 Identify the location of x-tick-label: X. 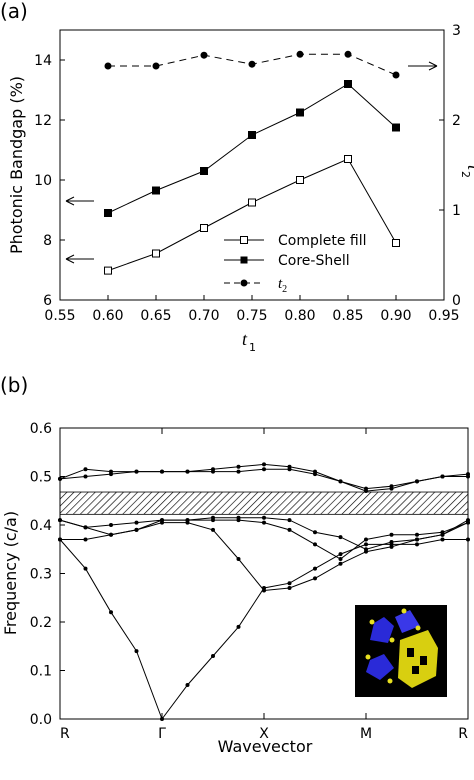
(264, 734).